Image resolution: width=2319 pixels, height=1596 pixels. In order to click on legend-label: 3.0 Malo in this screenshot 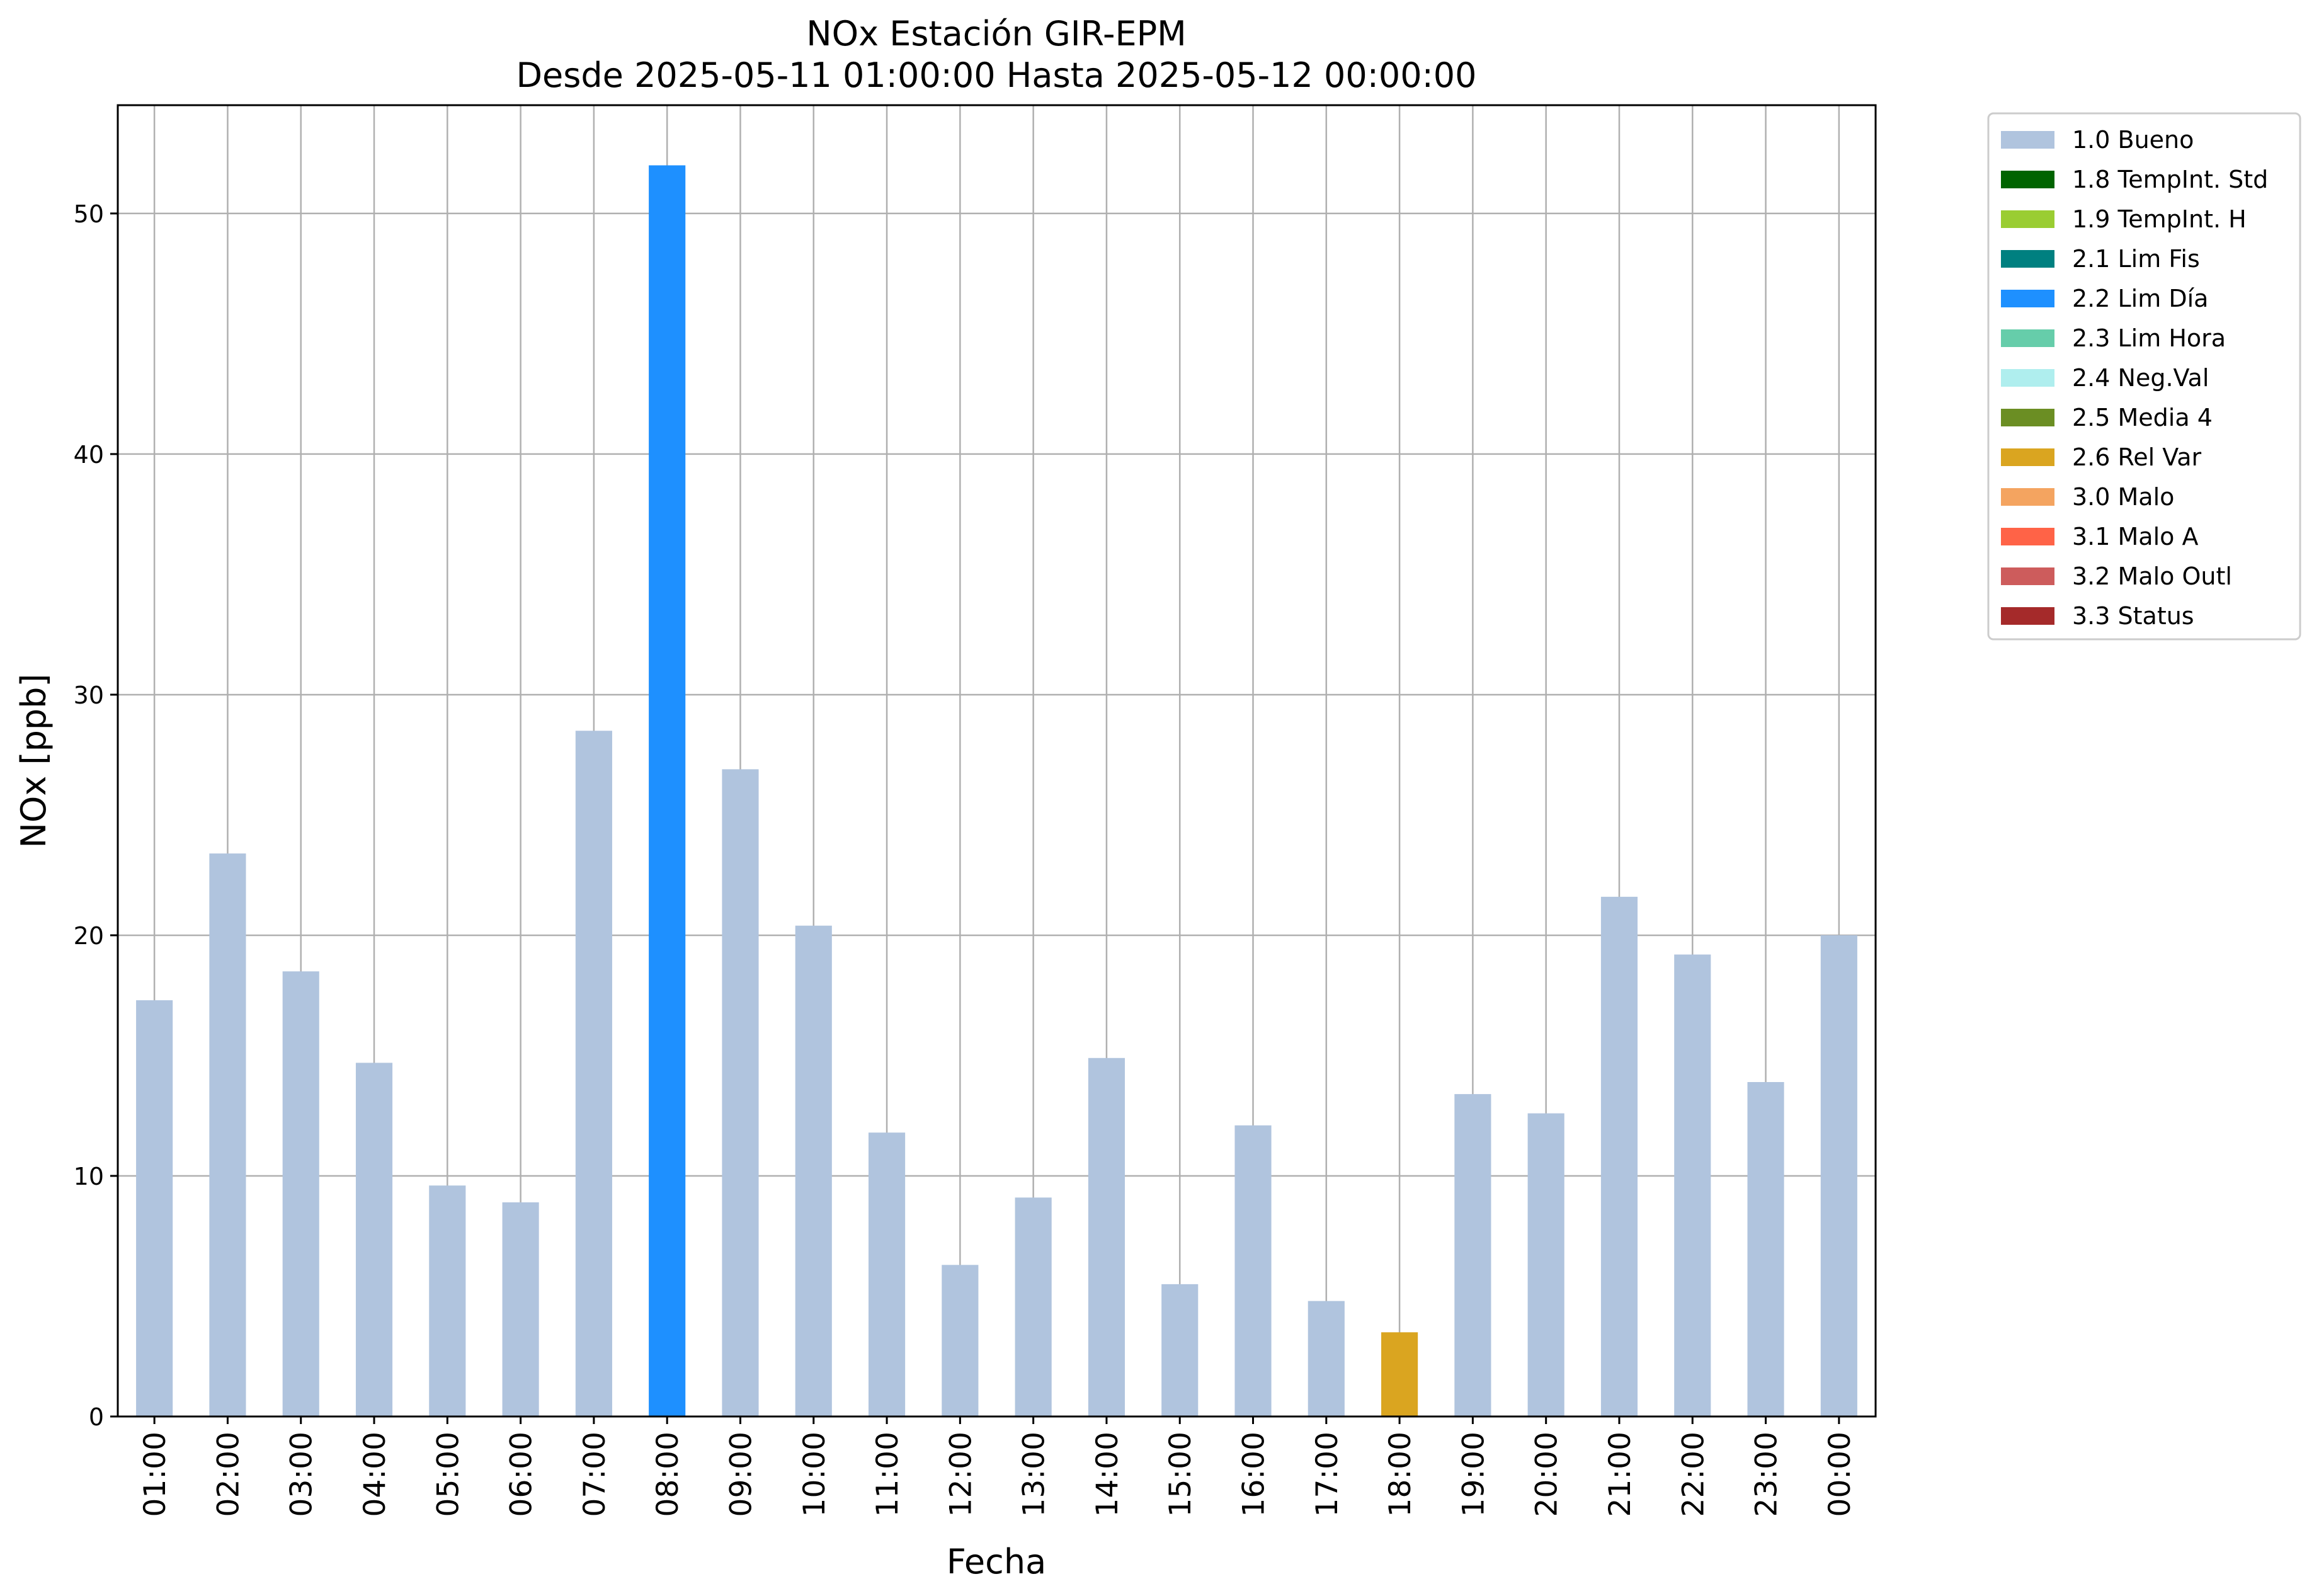, I will do `click(2123, 497)`.